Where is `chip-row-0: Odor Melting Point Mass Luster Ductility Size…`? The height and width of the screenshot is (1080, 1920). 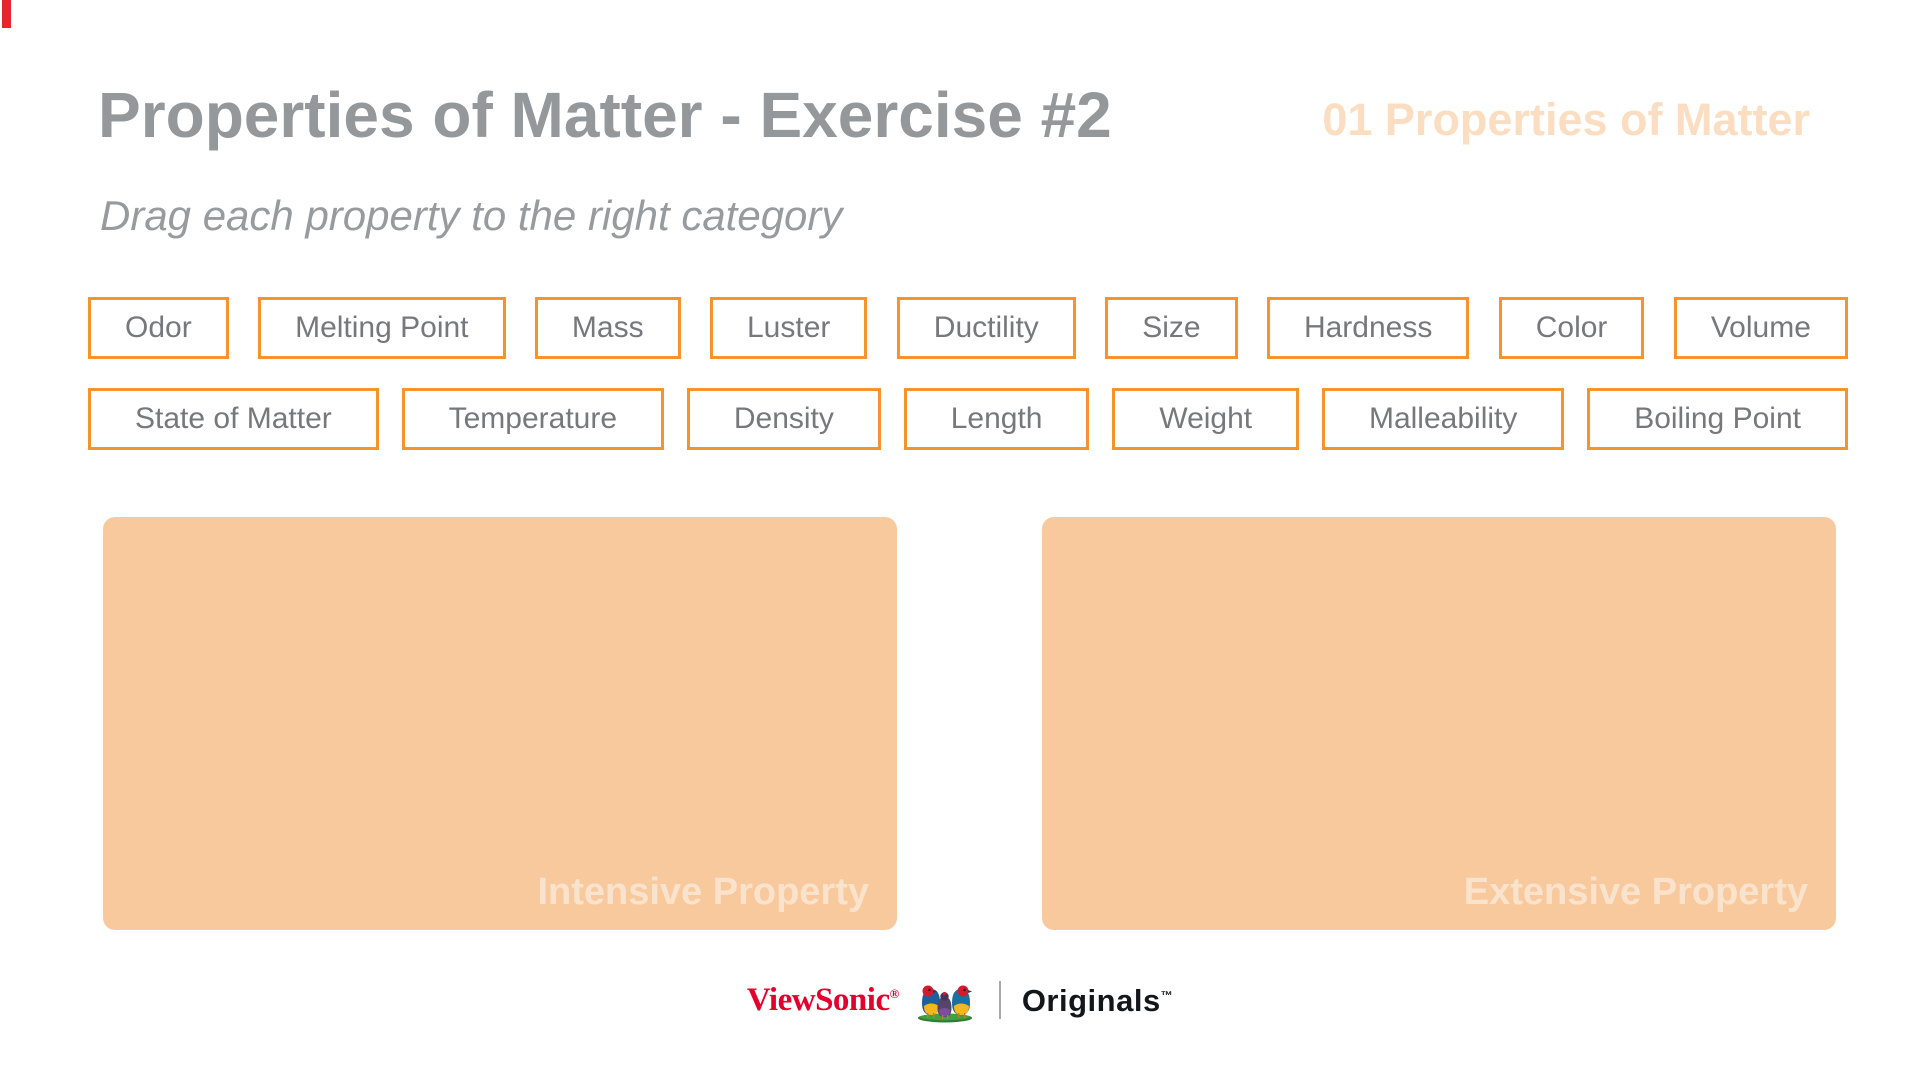 chip-row-0: Odor Melting Point Mass Luster Ductility Size… is located at coordinates (968, 328).